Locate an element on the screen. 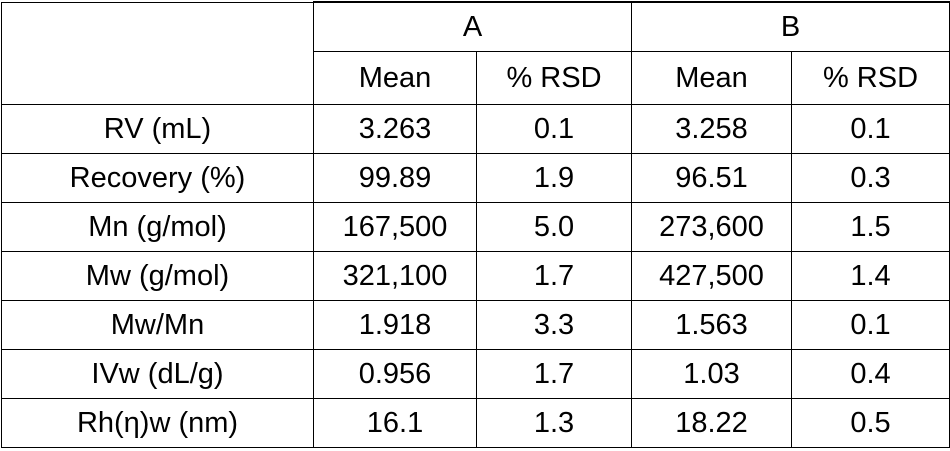 This screenshot has height=451, width=950. subheader-a-rsd: % RSD is located at coordinates (554, 78).